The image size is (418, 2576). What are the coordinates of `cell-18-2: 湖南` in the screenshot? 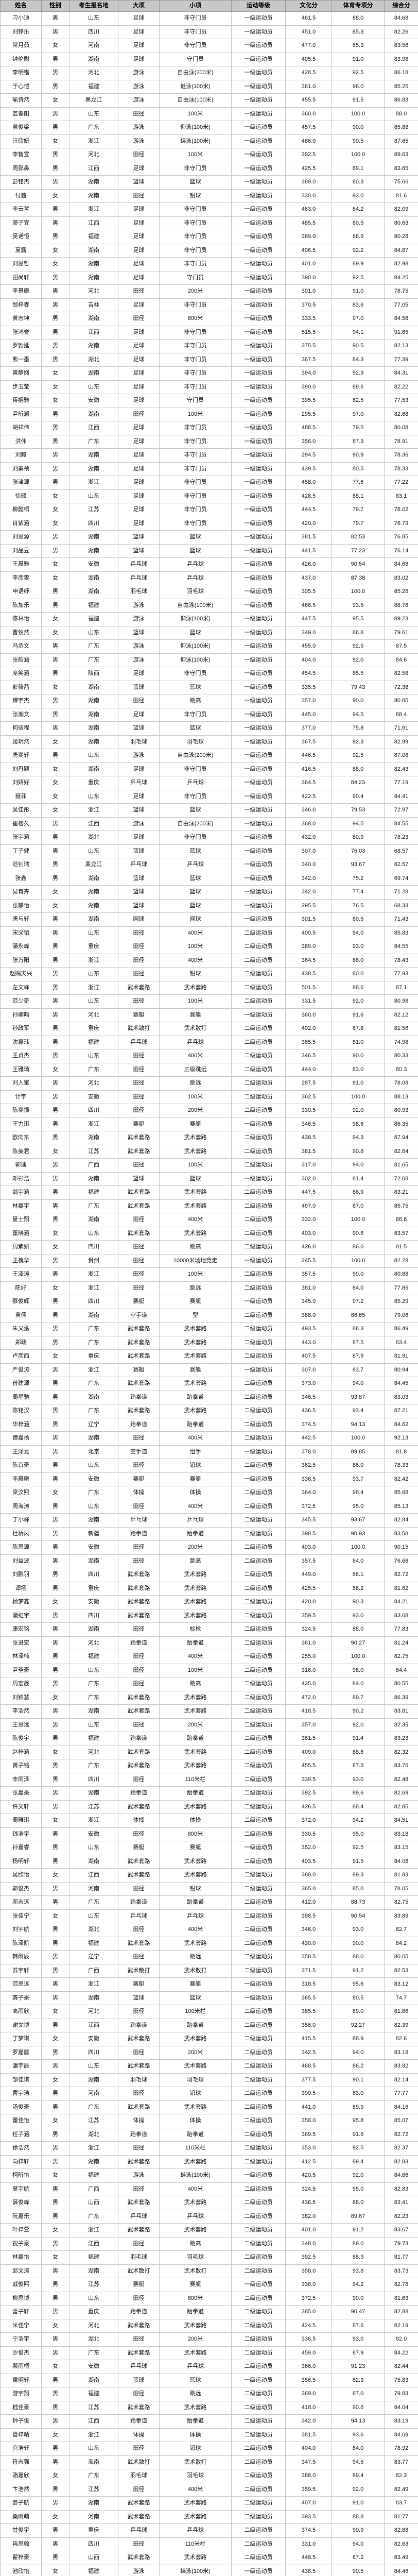 It's located at (93, 264).